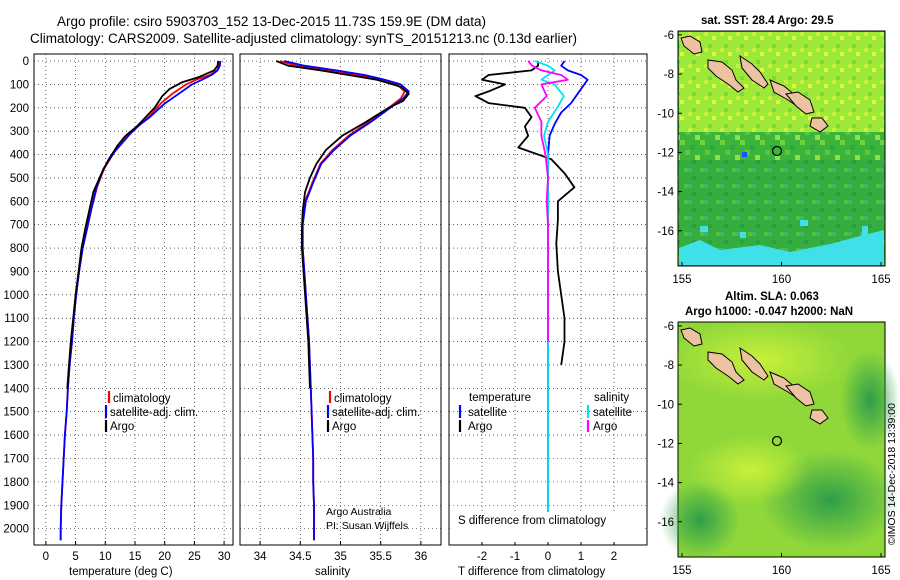  I want to click on sst-profile-marker, so click(777, 151).